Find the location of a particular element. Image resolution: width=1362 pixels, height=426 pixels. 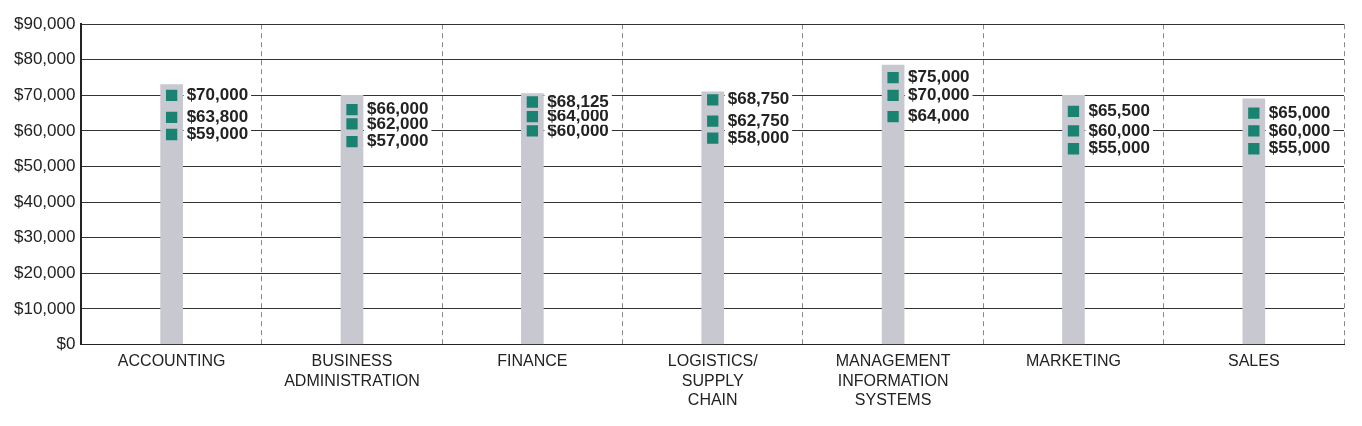

data-label: $59,000 is located at coordinates (217, 134).